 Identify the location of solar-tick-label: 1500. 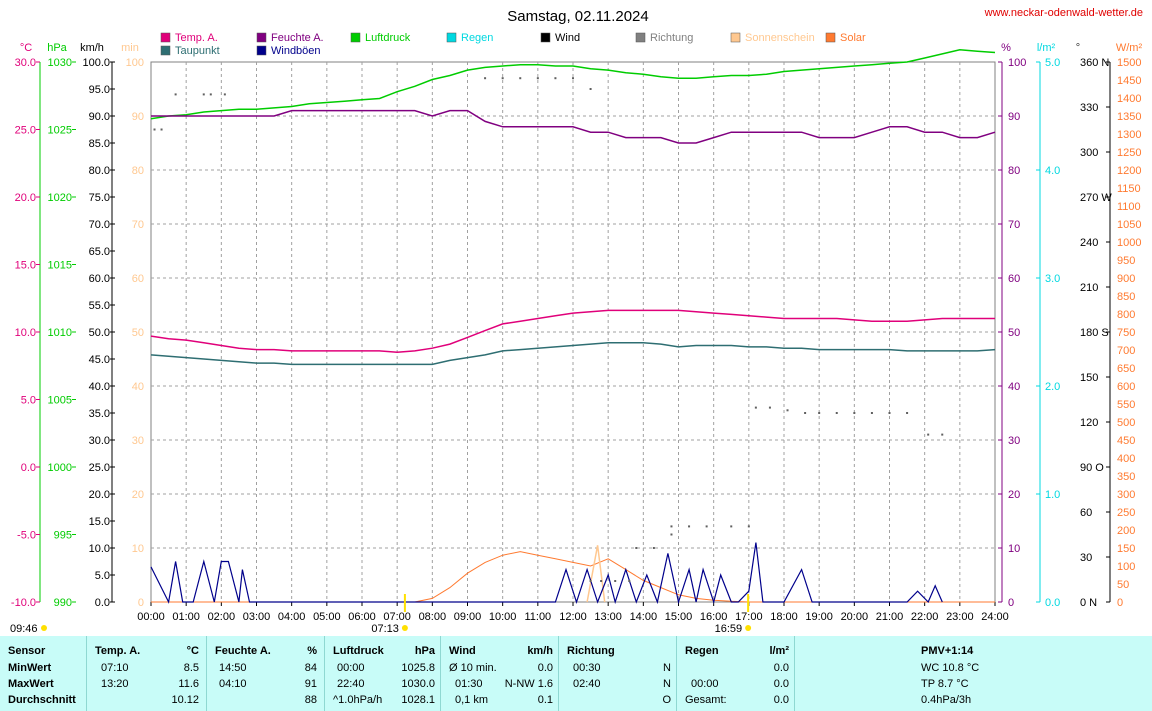
(1129, 63).